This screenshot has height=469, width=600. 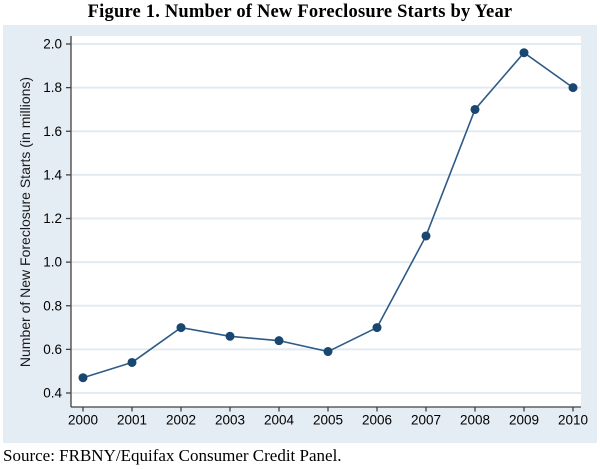 What do you see at coordinates (83, 420) in the screenshot?
I see `x-tick-label: 2000` at bounding box center [83, 420].